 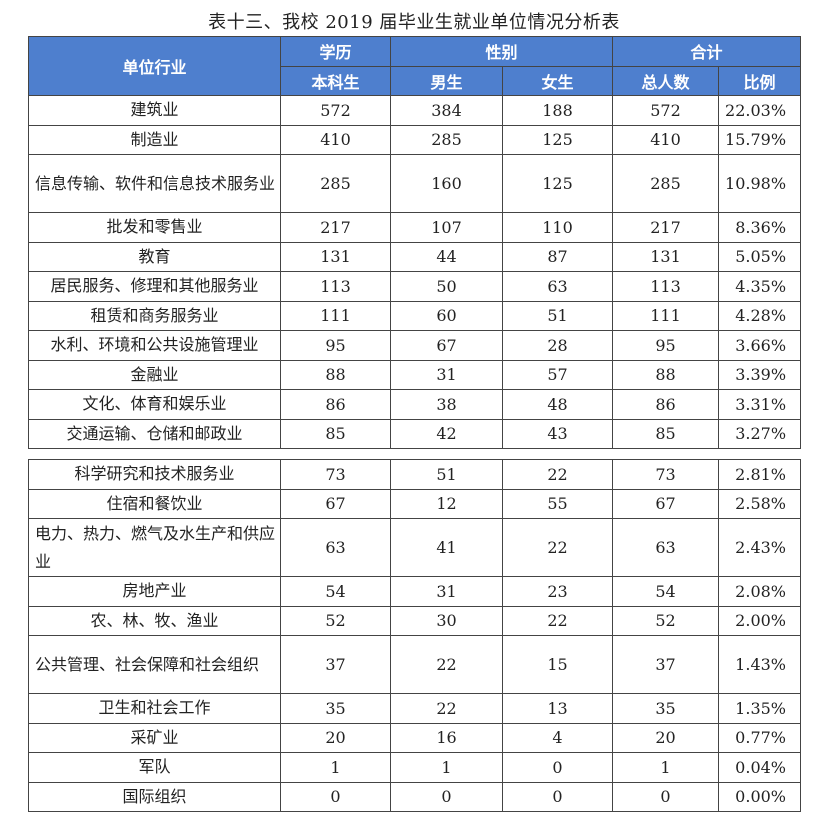 What do you see at coordinates (666, 110) in the screenshot?
I see `total-cell: 572` at bounding box center [666, 110].